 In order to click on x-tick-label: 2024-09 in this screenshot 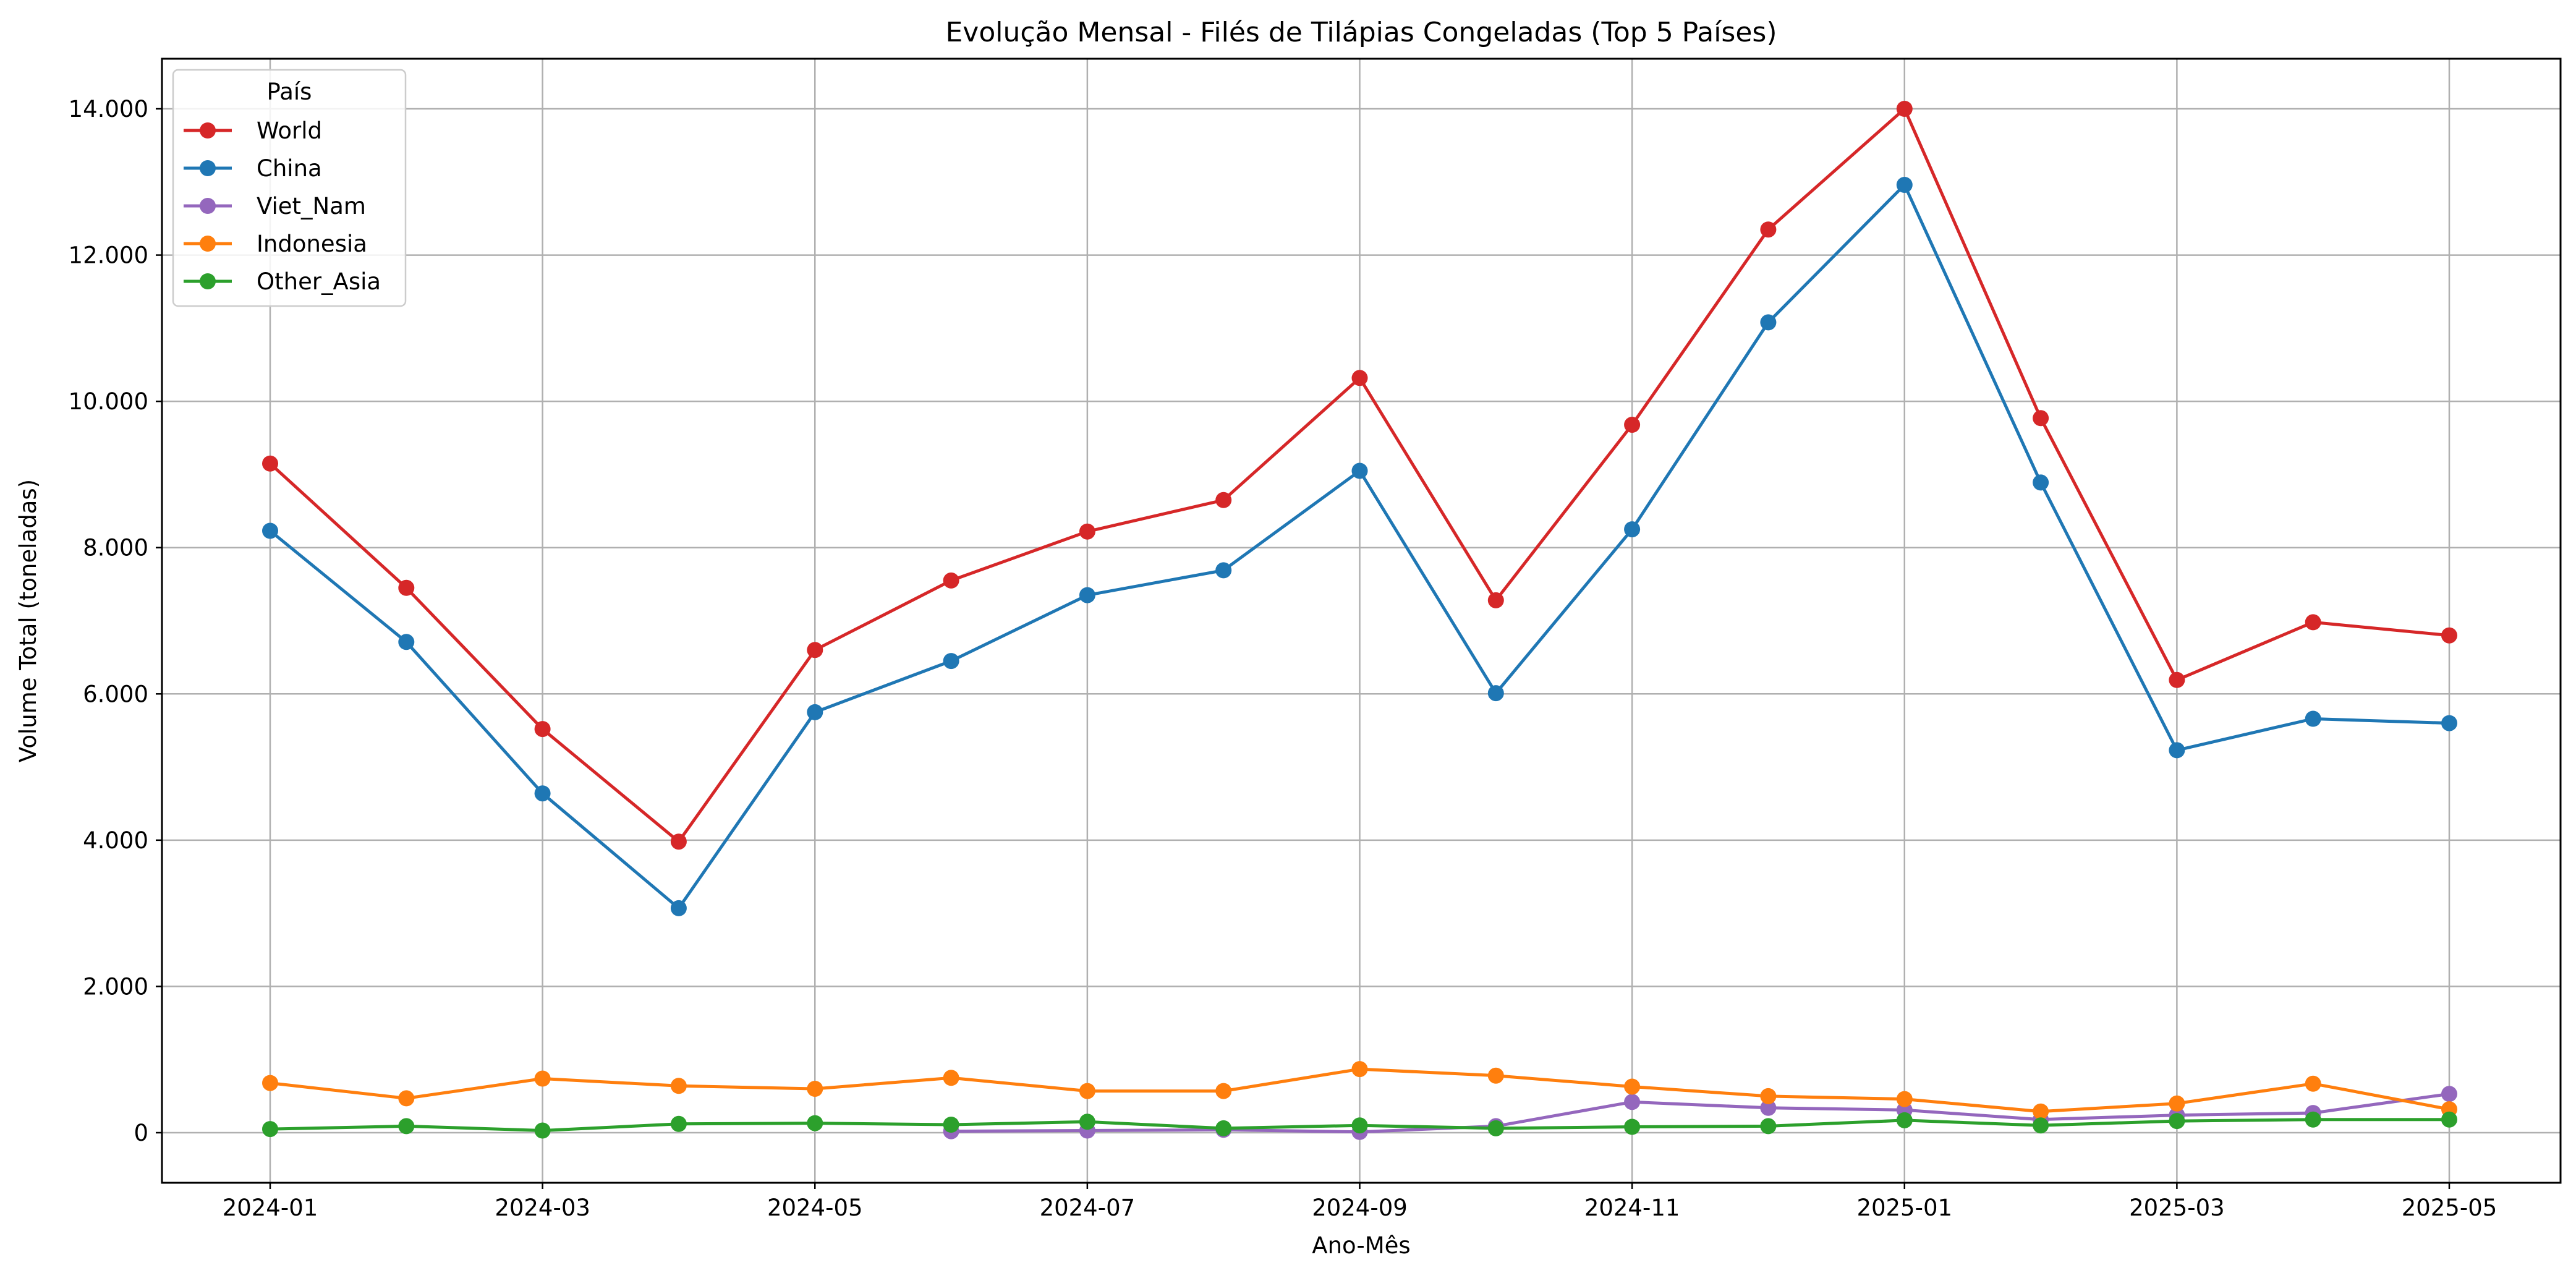, I will do `click(1360, 1208)`.